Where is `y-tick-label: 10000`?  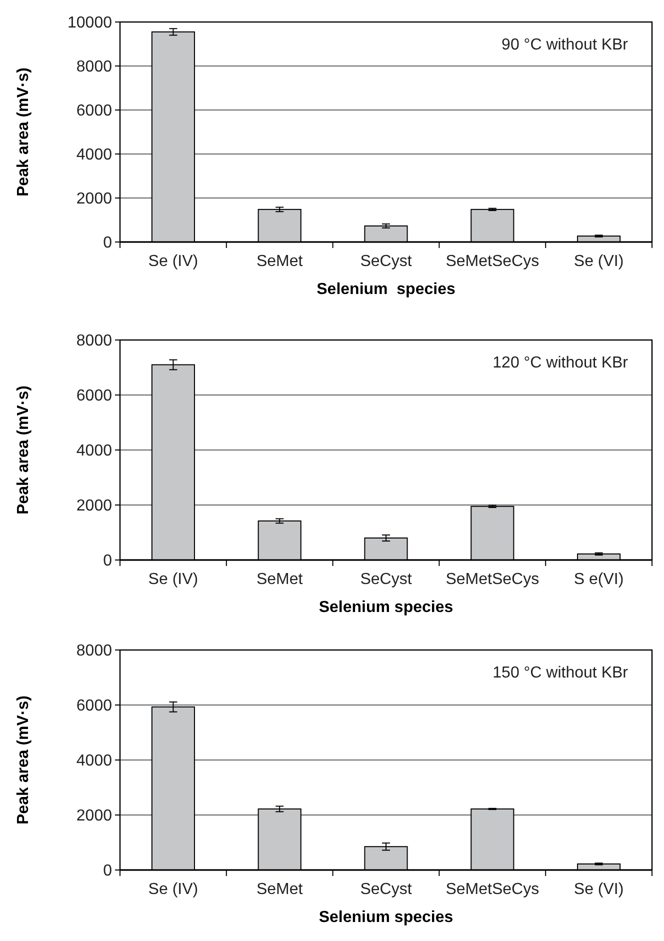
y-tick-label: 10000 is located at coordinates (90, 23).